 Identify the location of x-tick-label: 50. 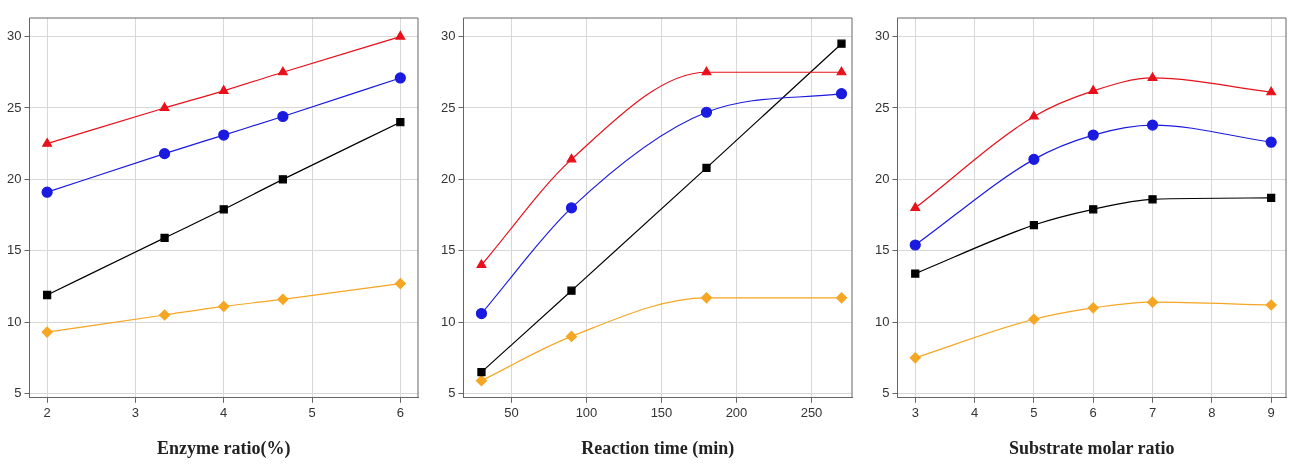
(511, 413).